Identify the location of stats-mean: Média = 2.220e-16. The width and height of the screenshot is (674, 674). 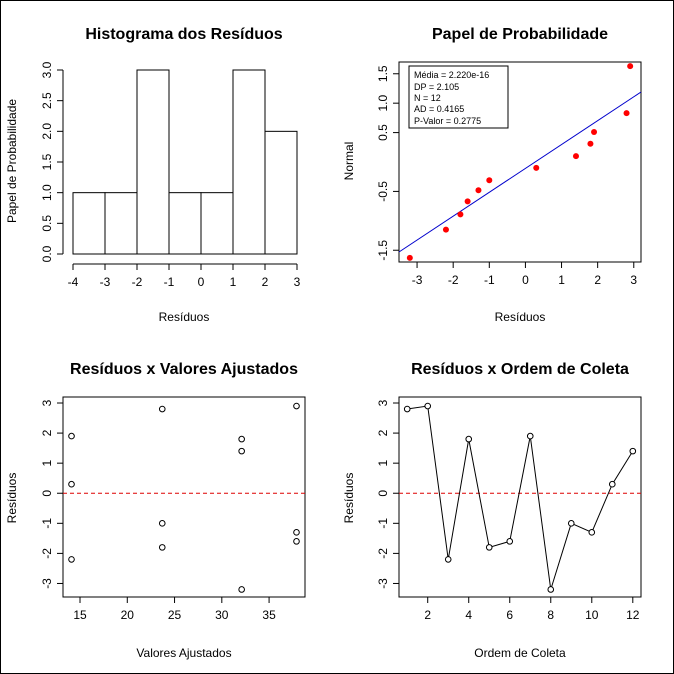
(451, 75).